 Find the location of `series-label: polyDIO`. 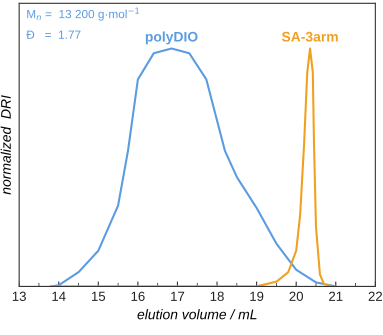

series-label: polyDIO is located at coordinates (172, 37).